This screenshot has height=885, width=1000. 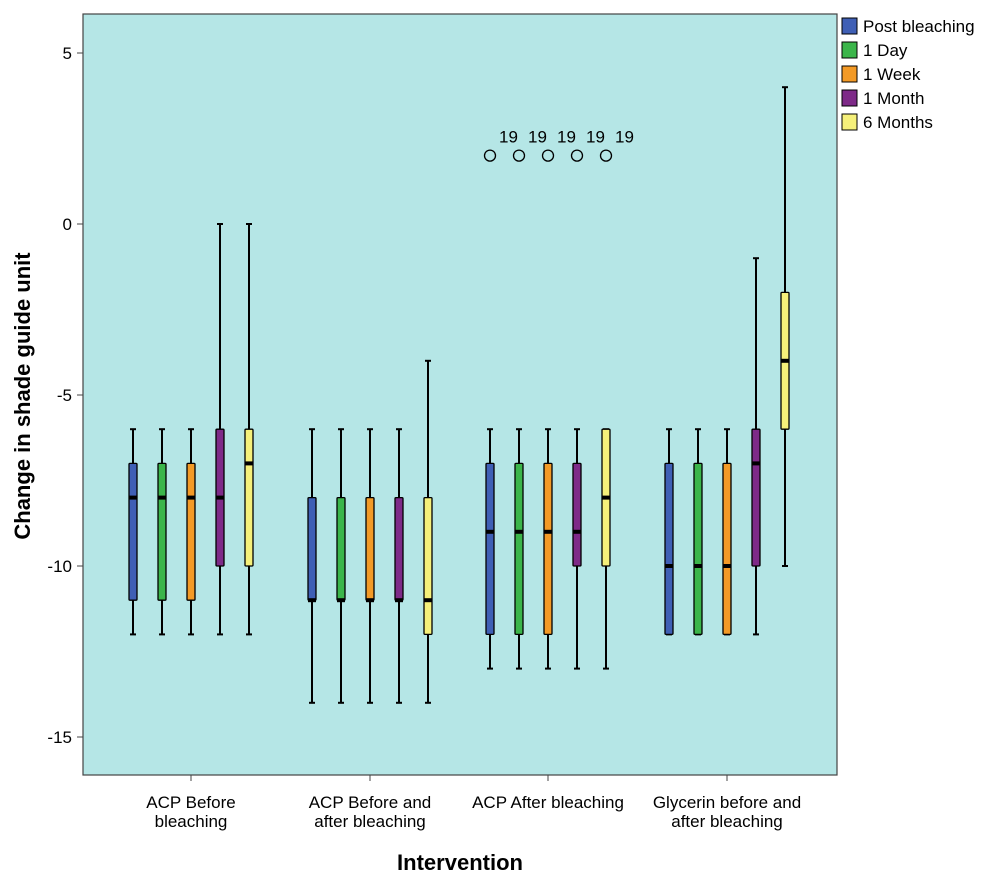 What do you see at coordinates (59, 737) in the screenshot?
I see `y-tick-label: -15` at bounding box center [59, 737].